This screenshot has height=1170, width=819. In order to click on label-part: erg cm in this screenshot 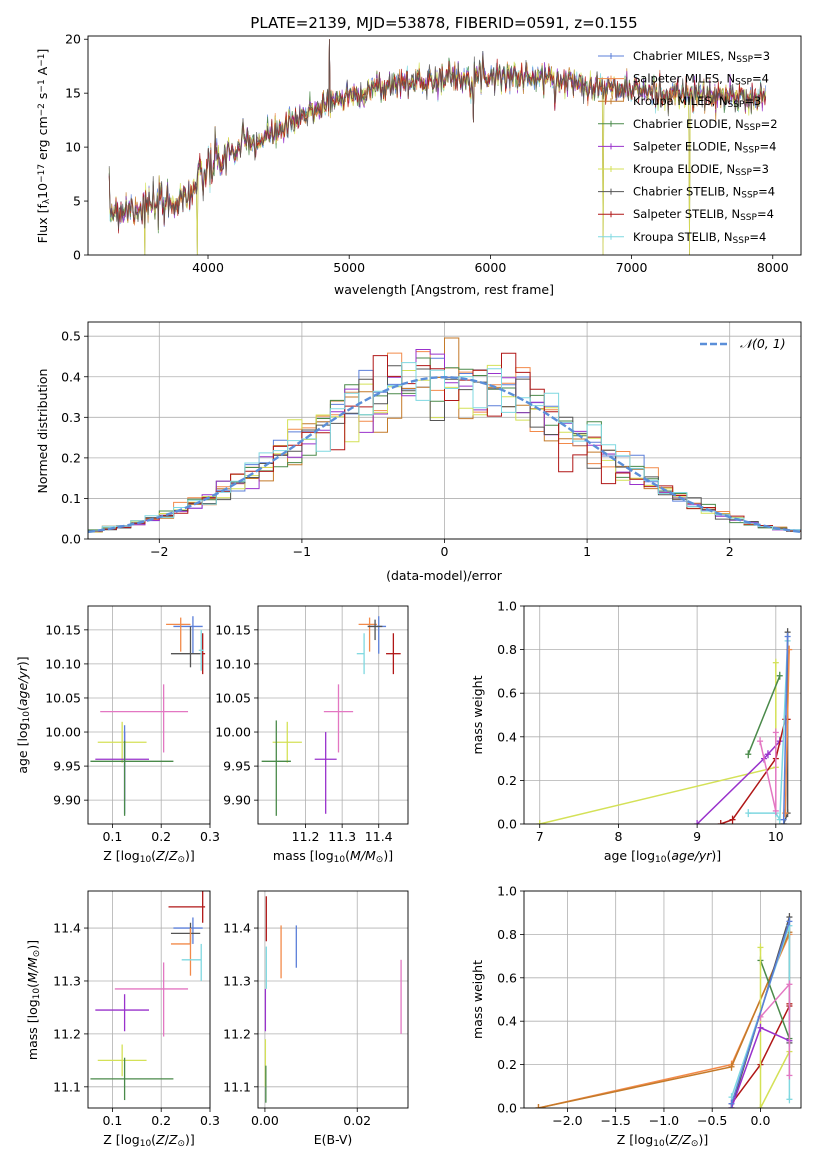, I will do `click(42, 140)`.